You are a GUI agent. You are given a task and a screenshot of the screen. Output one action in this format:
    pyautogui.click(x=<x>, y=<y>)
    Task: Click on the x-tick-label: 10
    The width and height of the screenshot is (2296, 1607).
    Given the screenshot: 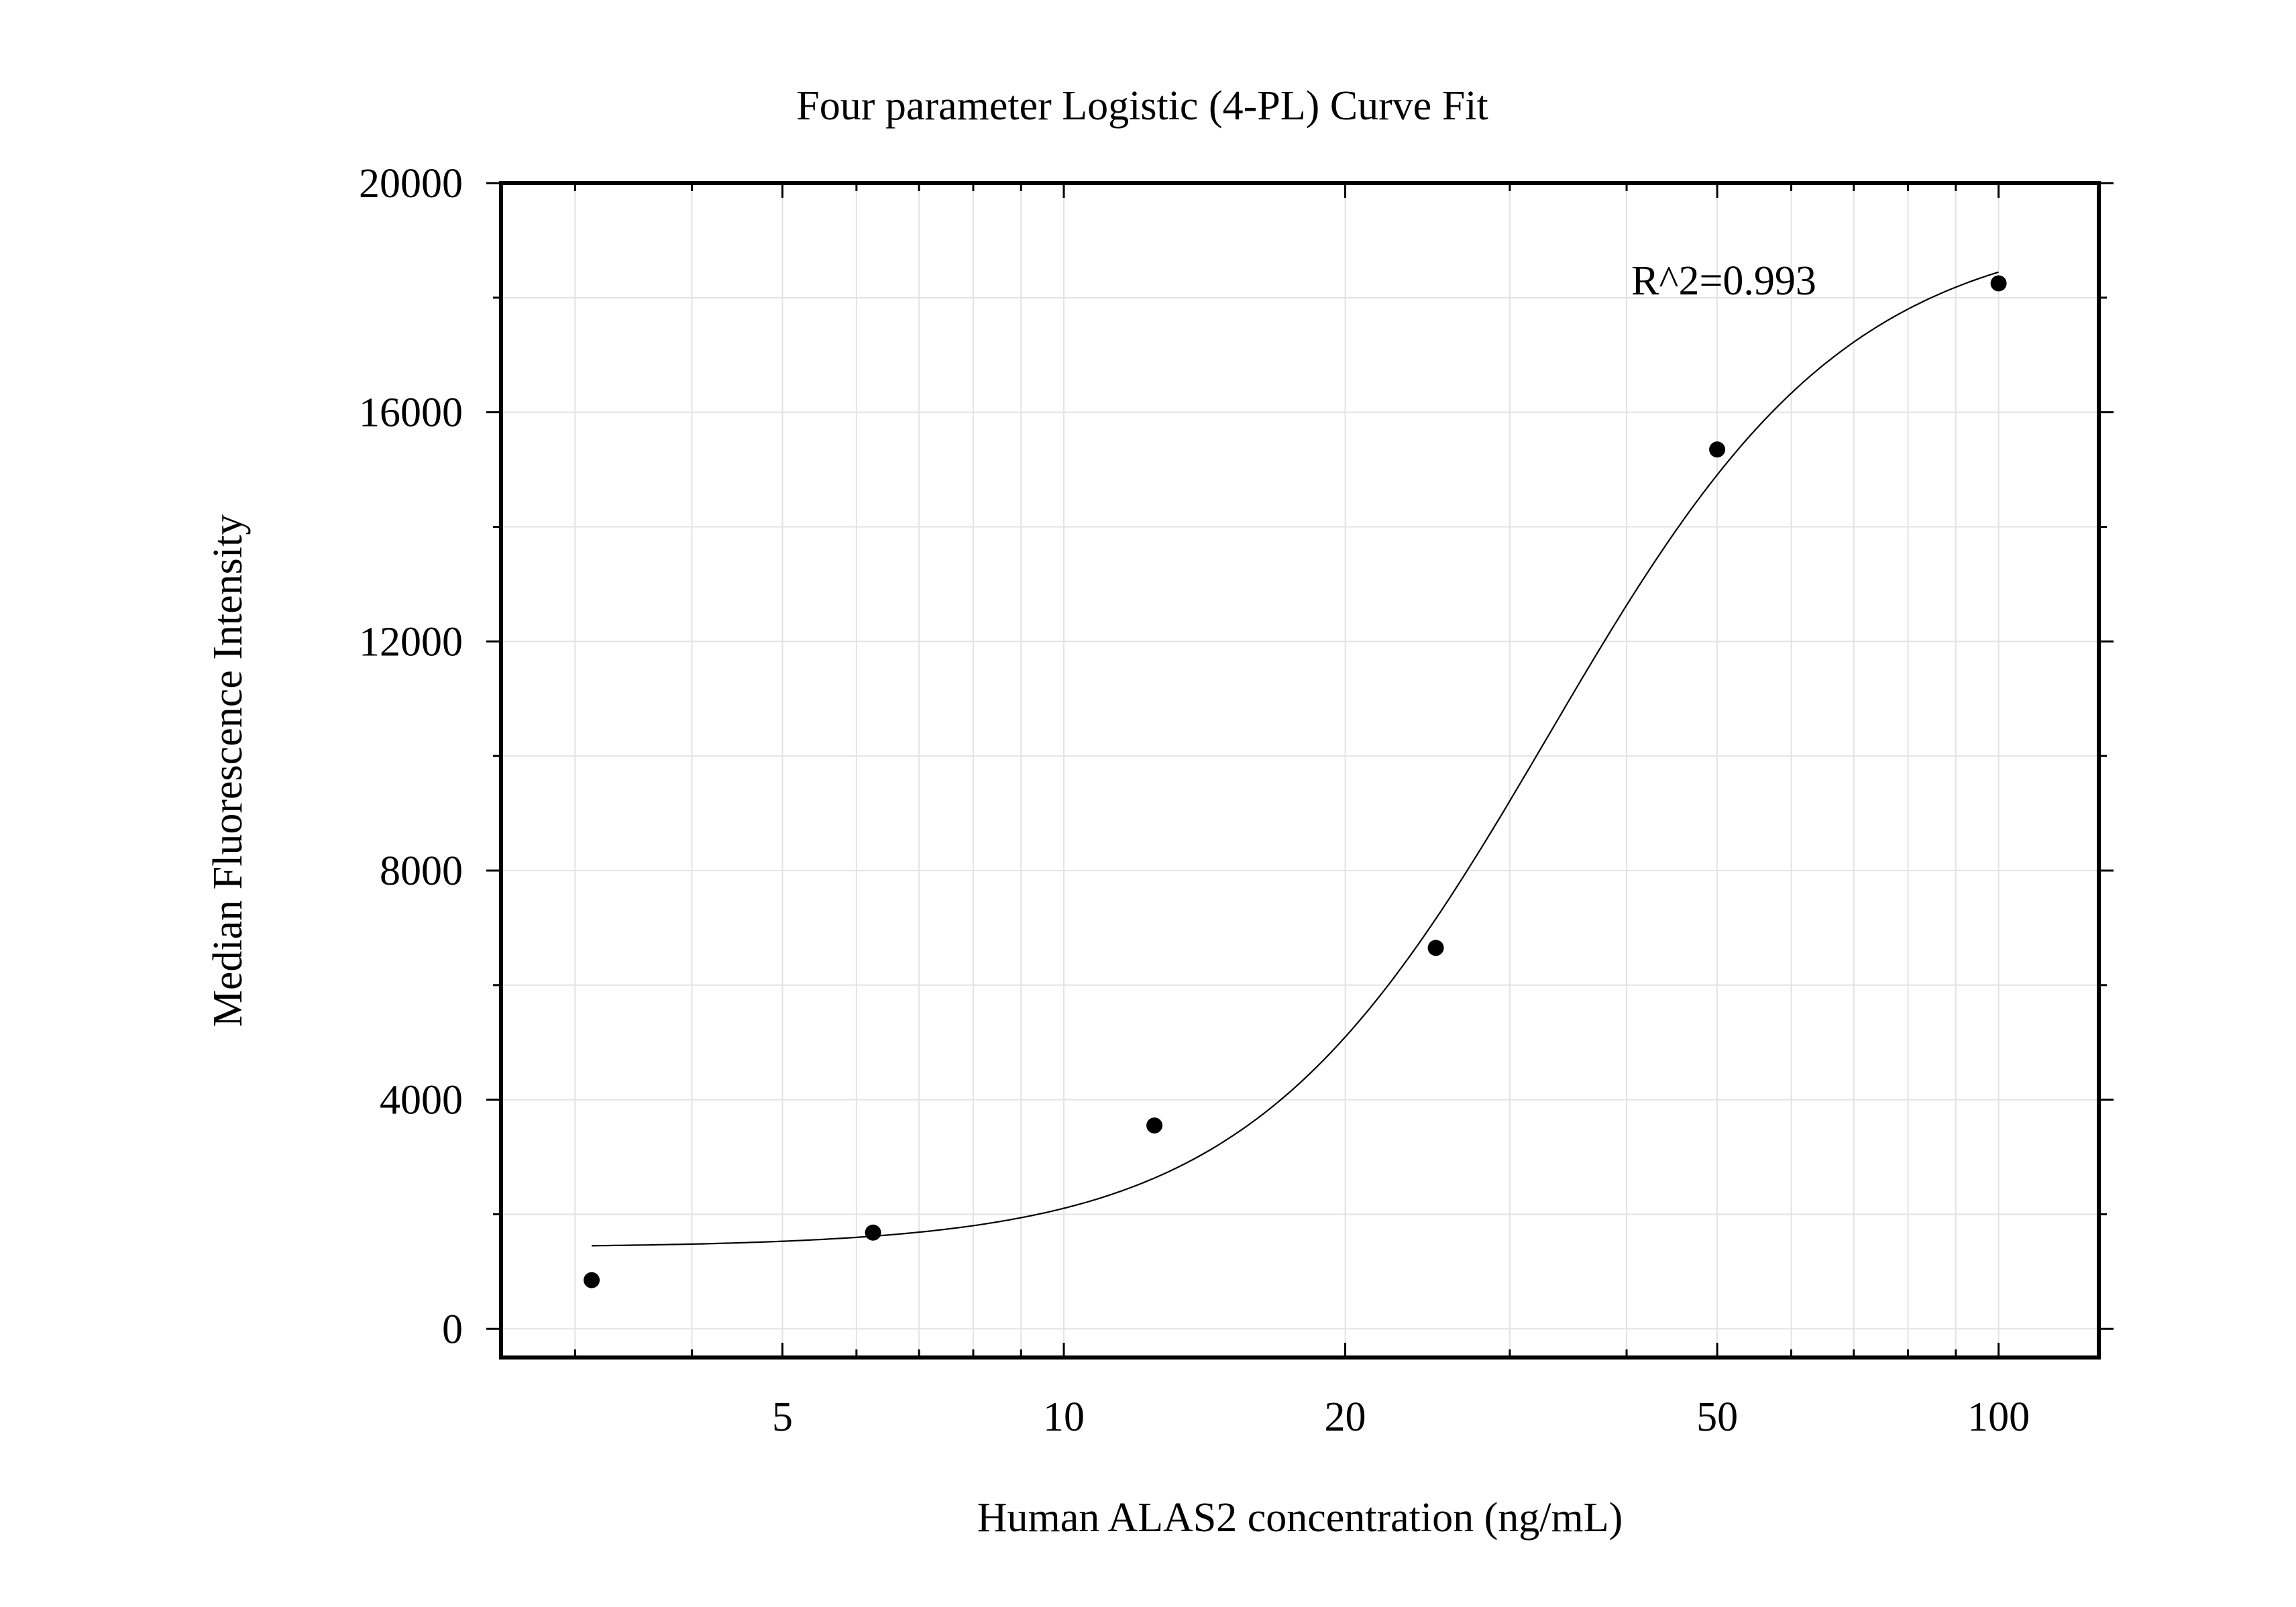 What is the action you would take?
    pyautogui.click(x=1064, y=1417)
    